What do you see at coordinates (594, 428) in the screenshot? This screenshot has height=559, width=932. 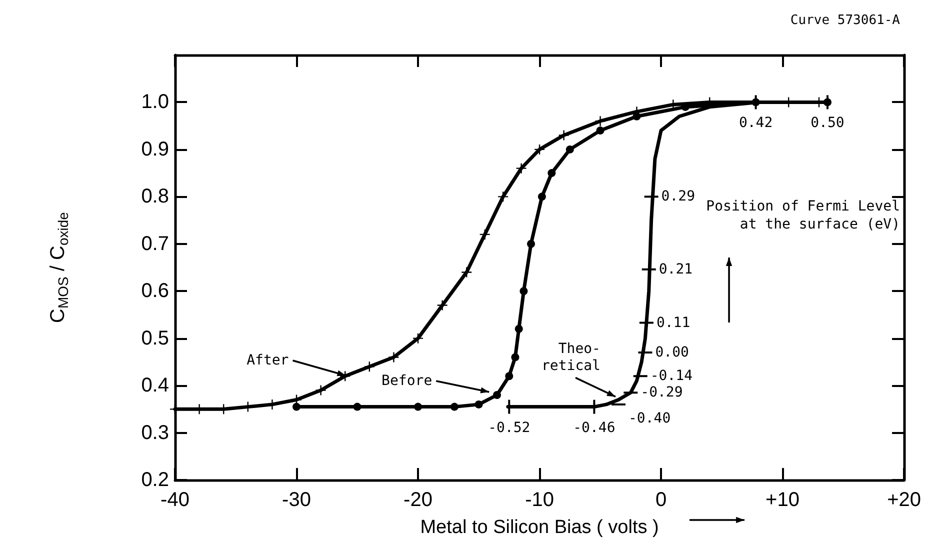 I see `annotation: -0.46` at bounding box center [594, 428].